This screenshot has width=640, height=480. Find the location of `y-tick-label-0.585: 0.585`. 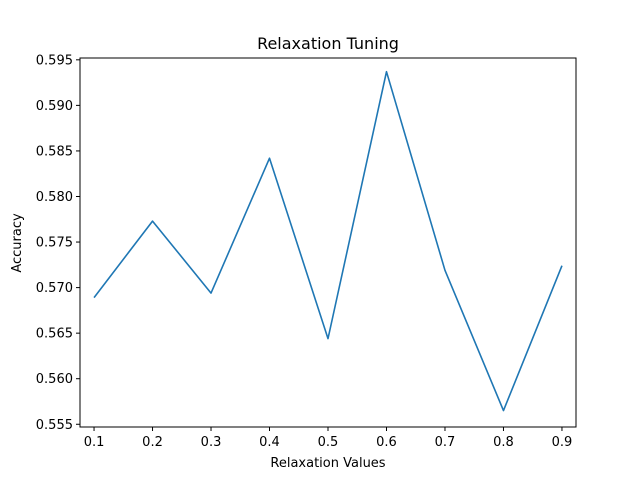

y-tick-label-0.585: 0.585 is located at coordinates (54, 151).